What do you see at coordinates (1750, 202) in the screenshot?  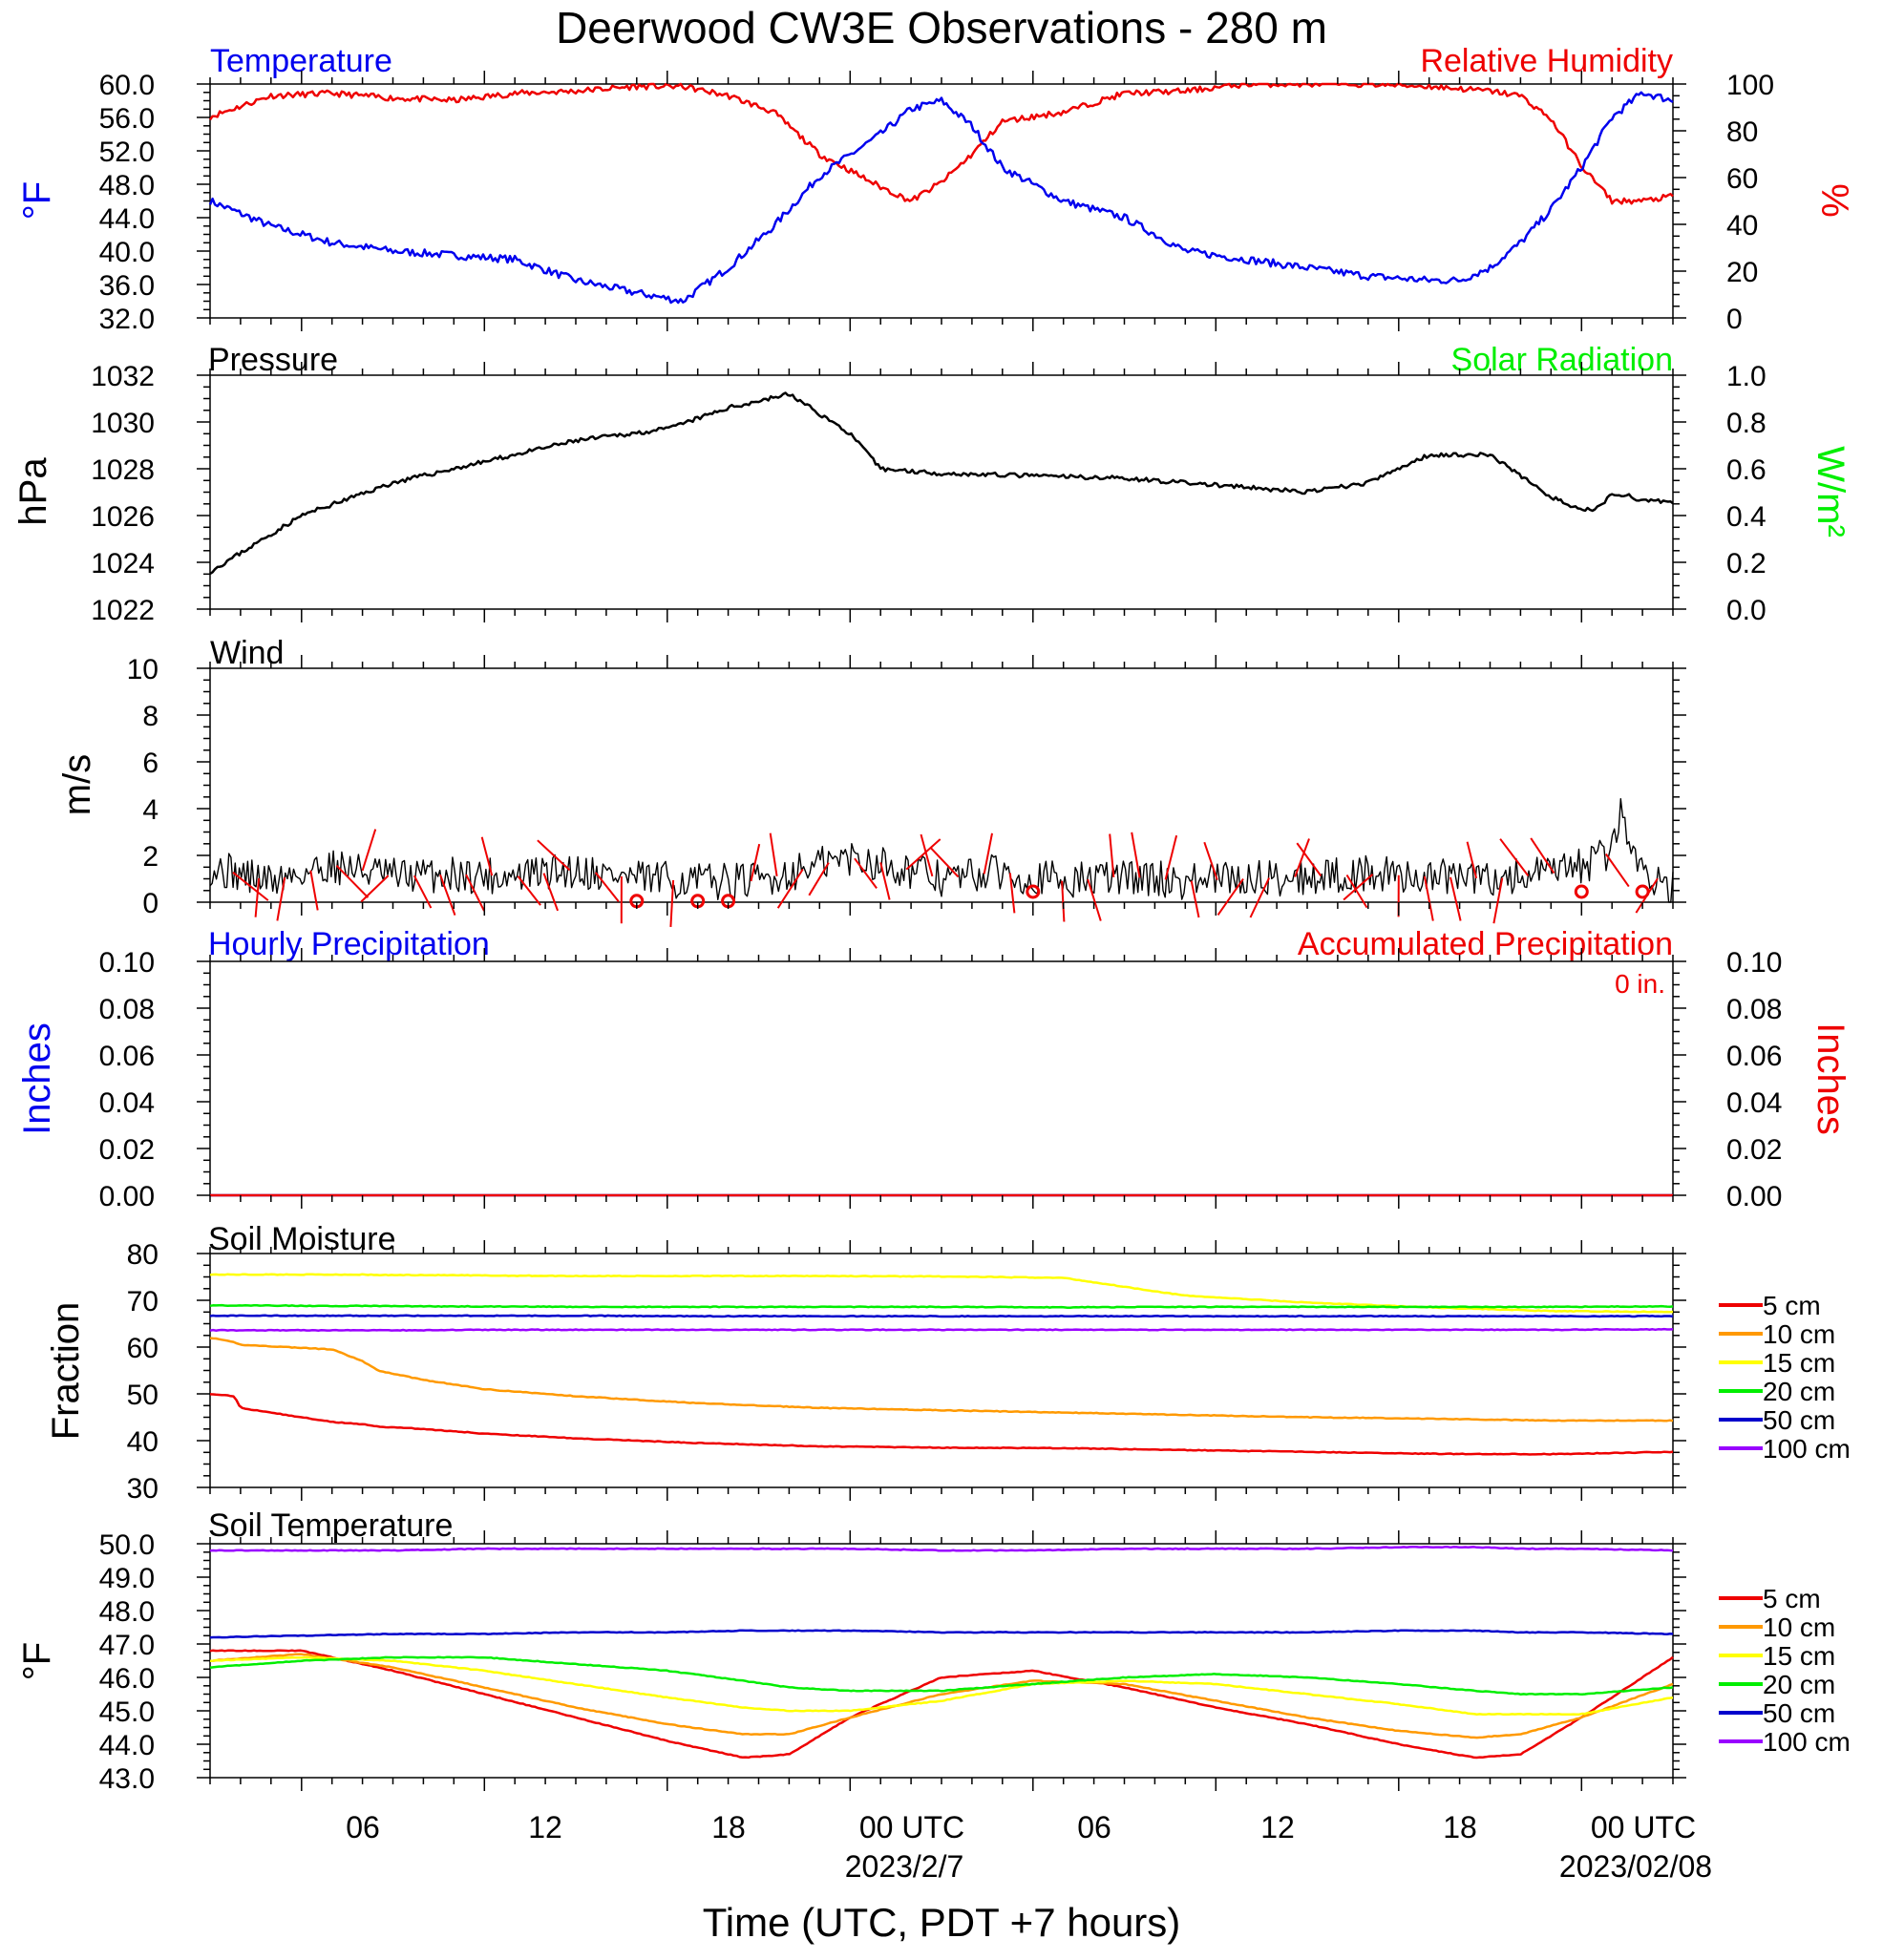 I see `y-ticks-humidity: 100 80 60 40 20 0` at bounding box center [1750, 202].